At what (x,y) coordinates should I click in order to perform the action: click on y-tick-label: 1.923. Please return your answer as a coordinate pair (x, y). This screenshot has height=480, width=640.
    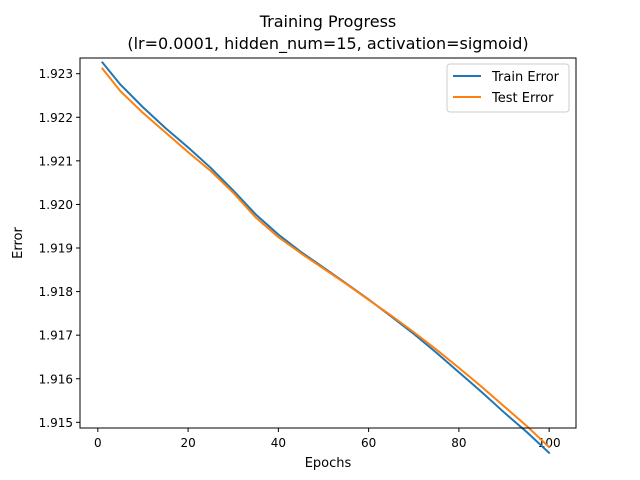
    Looking at the image, I should click on (56, 74).